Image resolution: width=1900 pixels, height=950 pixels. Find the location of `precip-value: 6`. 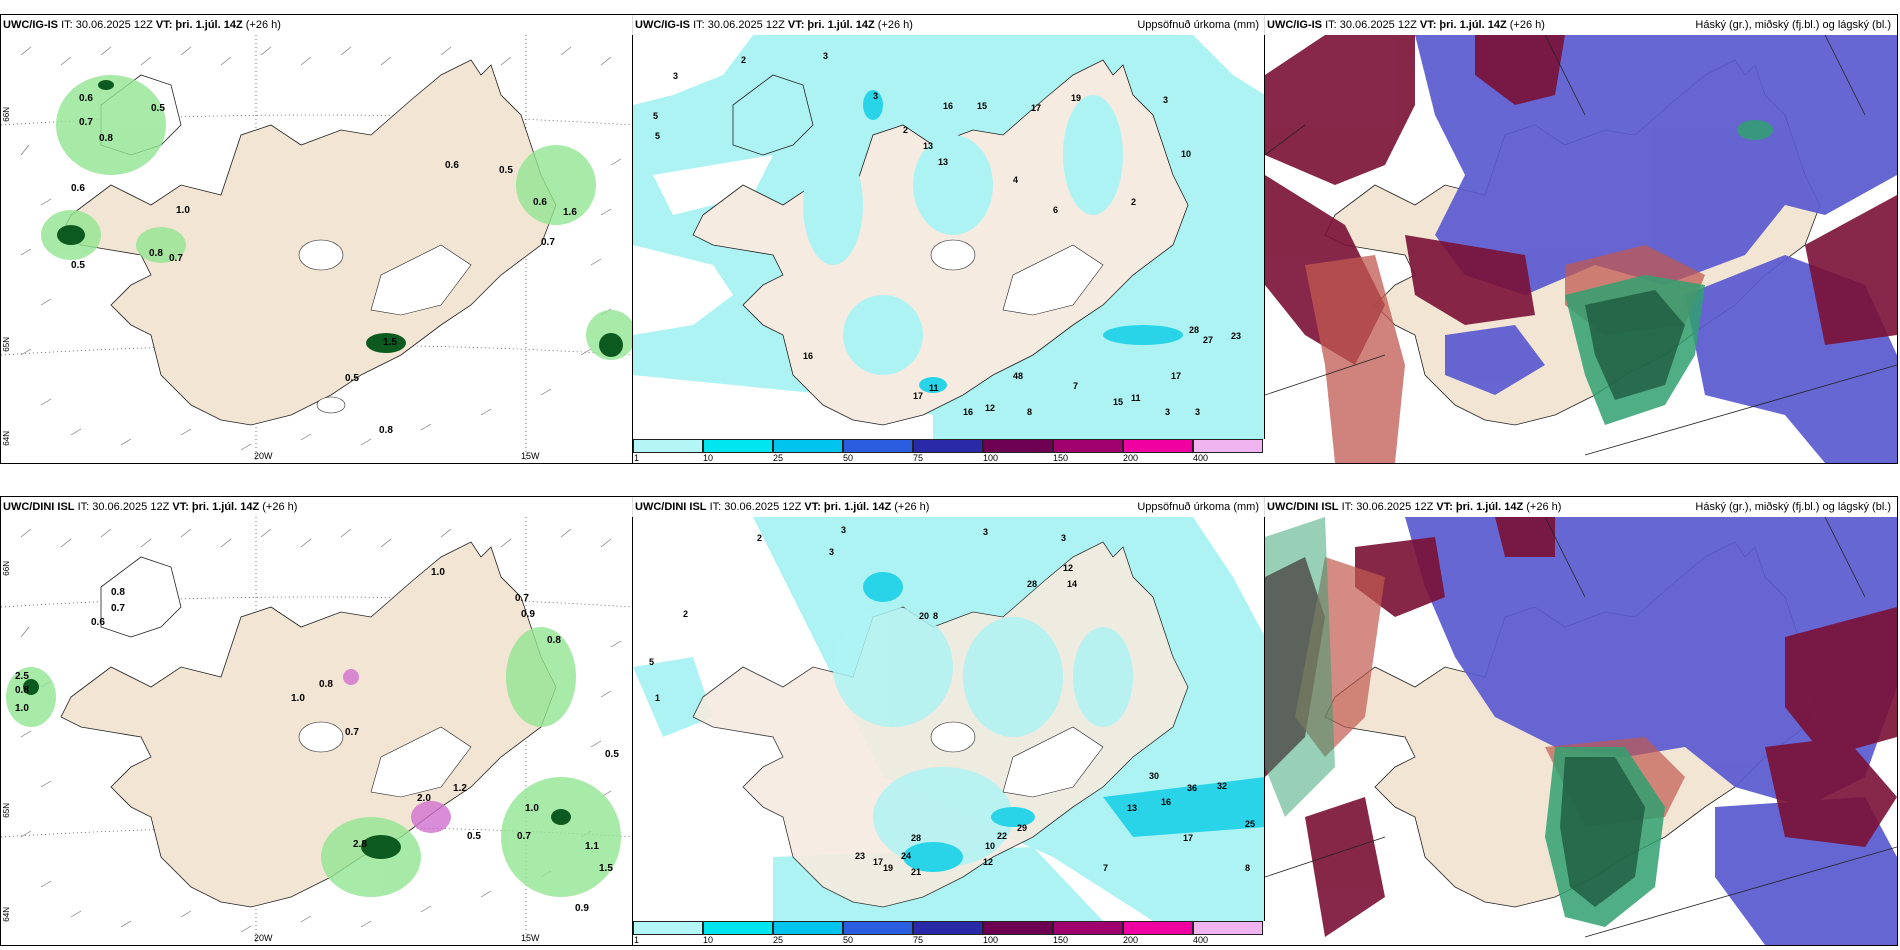

precip-value: 6 is located at coordinates (1056, 210).